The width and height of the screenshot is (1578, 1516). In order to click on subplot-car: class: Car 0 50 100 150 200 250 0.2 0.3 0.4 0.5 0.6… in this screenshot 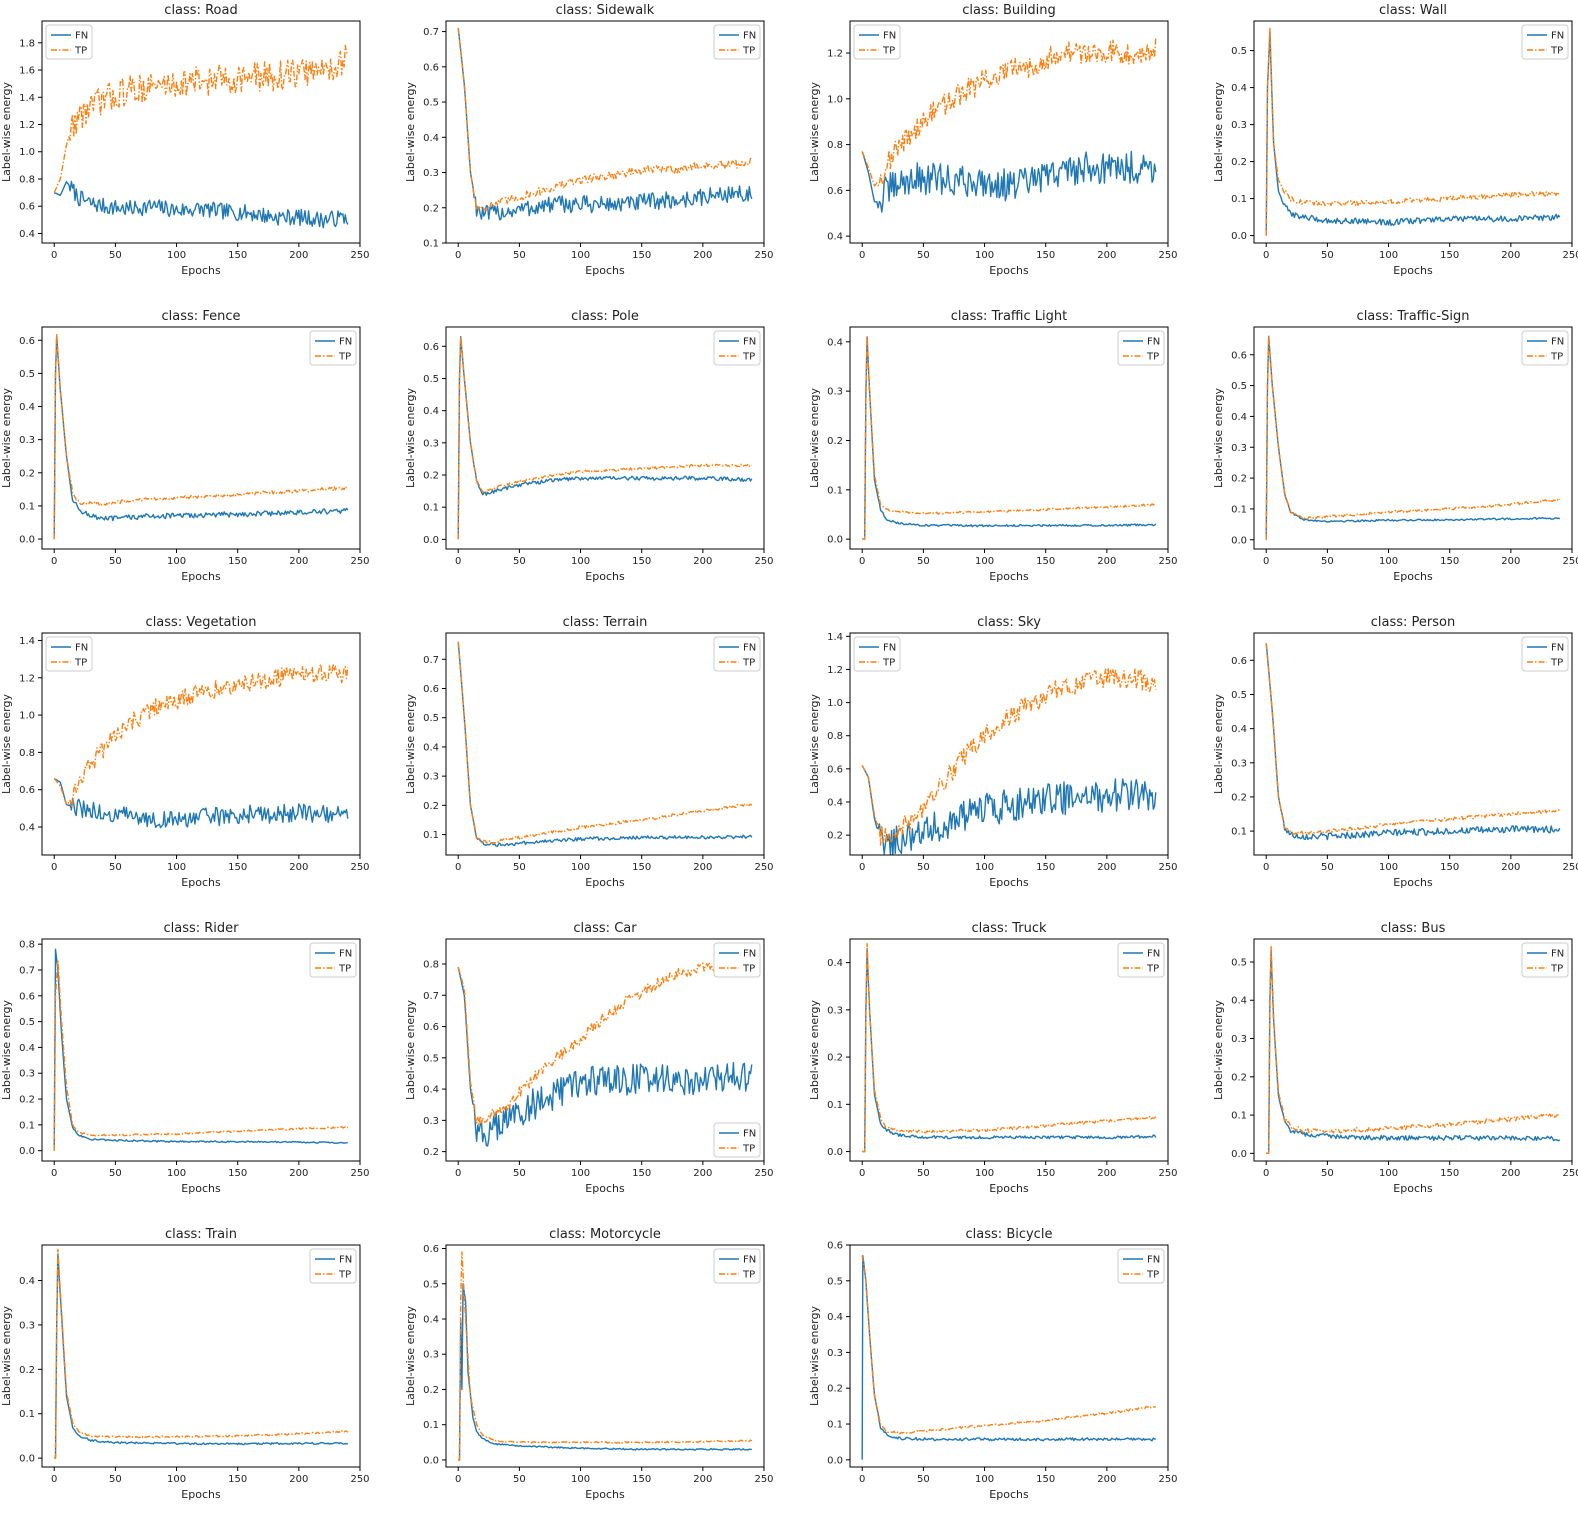, I will do `click(589, 1058)`.